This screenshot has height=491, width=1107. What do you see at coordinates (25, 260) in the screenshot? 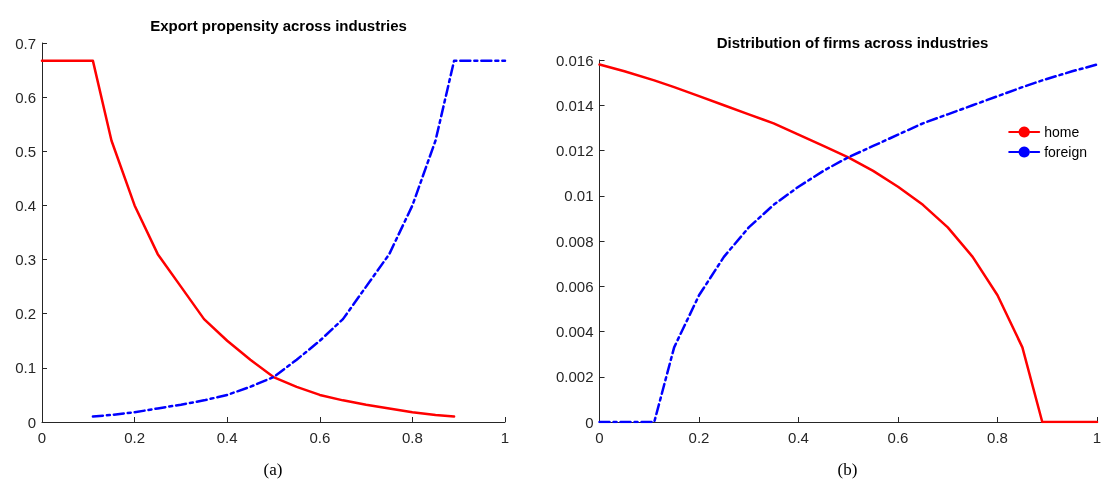
I see `y-tick-label: 0.3` at bounding box center [25, 260].